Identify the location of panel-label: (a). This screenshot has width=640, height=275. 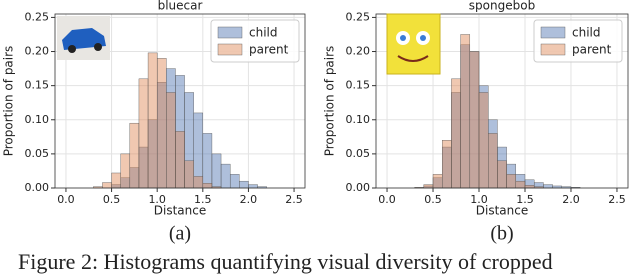
(180, 234).